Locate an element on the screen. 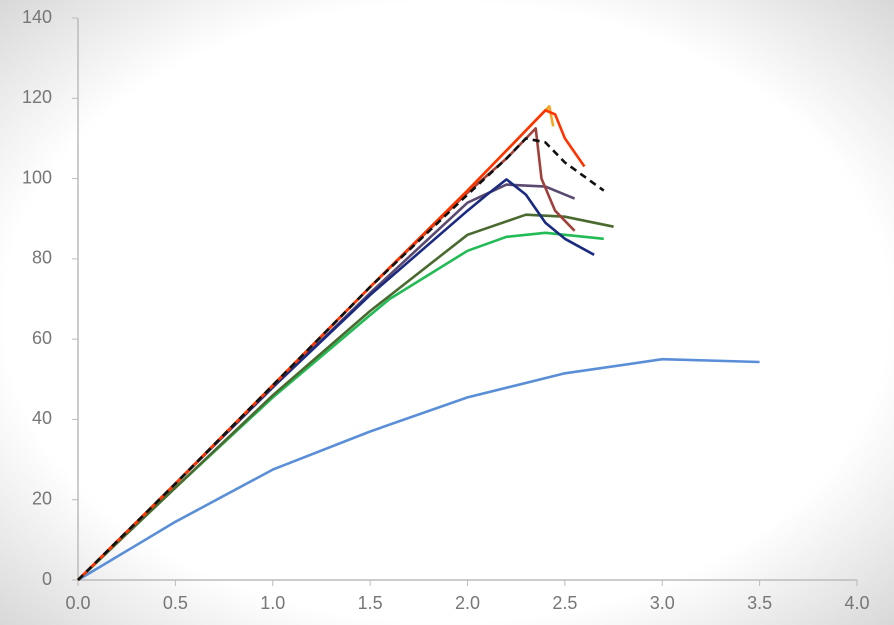  y-tick-label: 100 is located at coordinates (37, 177).